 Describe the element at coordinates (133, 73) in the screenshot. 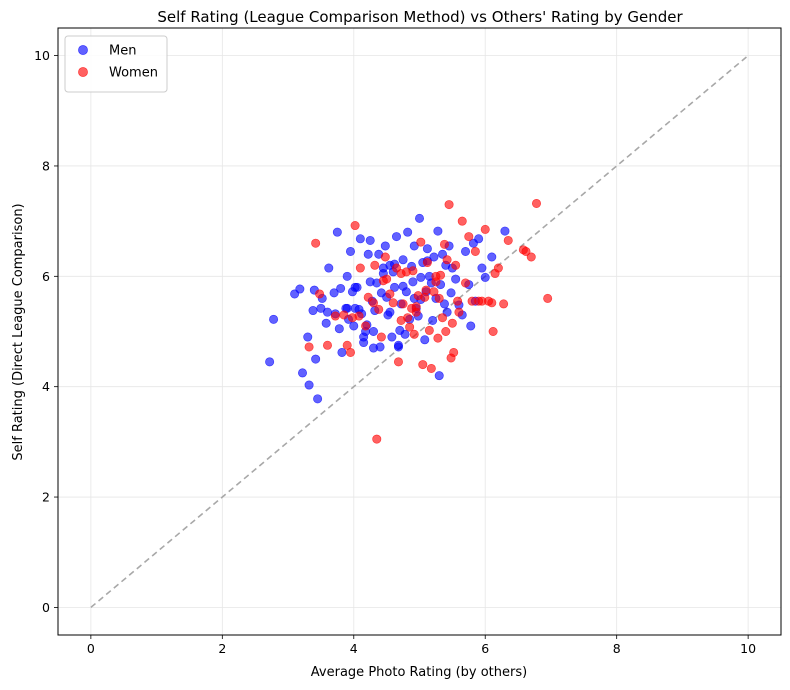

I see `legend-label-women: Women` at that location.